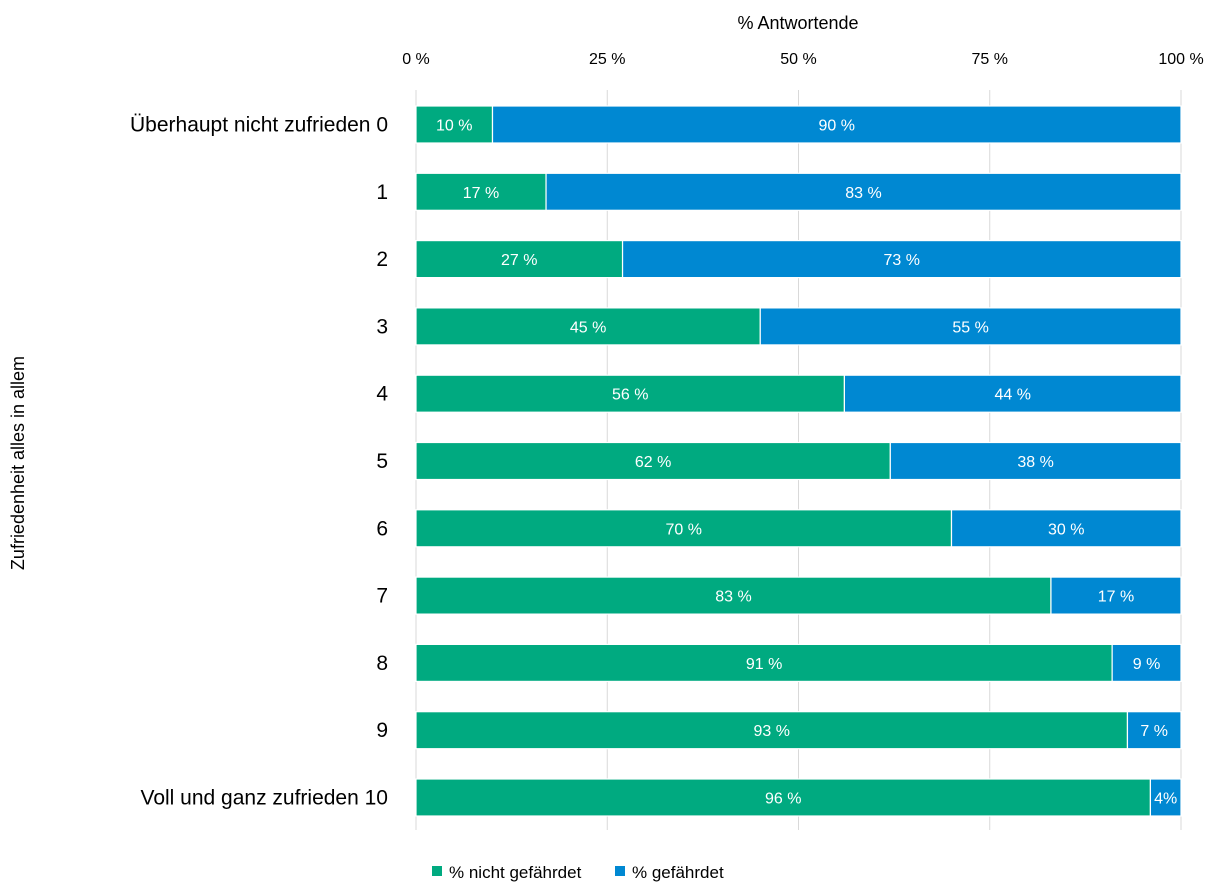  I want to click on data-label: 93 %, so click(771, 731).